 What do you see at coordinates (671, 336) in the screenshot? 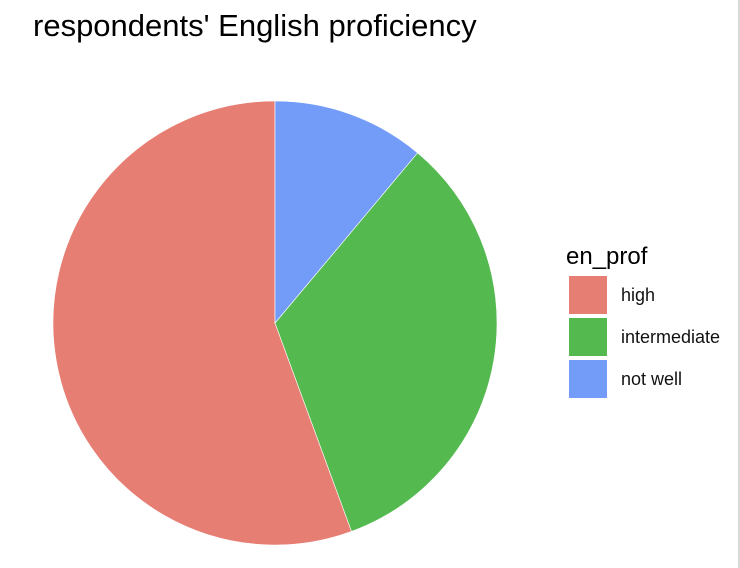
I see `legend-label-intermediate: intermediate` at bounding box center [671, 336].